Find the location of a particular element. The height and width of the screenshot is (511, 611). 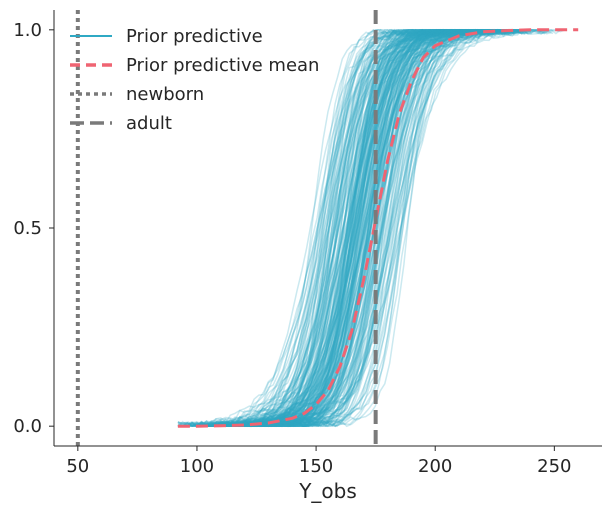

x-axis-title: Y_obs is located at coordinates (327, 491).